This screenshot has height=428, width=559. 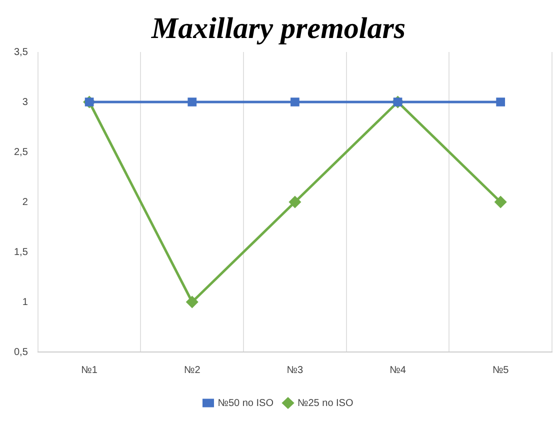 I want to click on legend-label: №25 no ISO, so click(x=326, y=403).